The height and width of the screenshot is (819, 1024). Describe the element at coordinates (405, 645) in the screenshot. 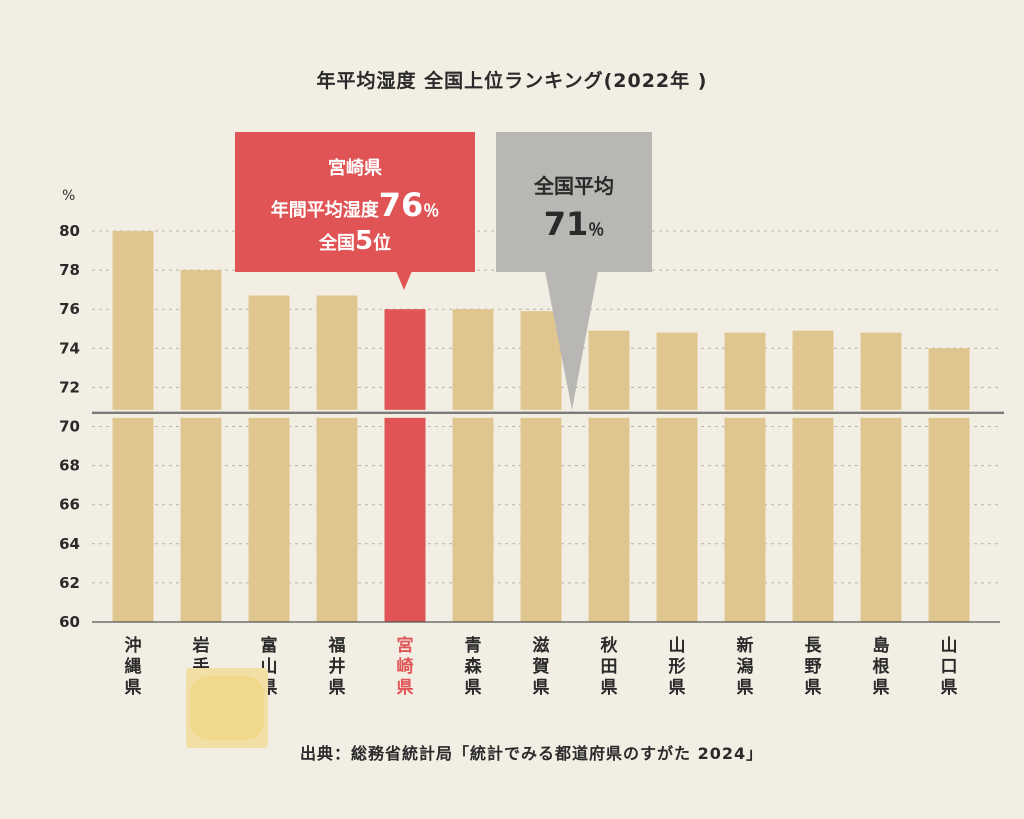

I see `x-tick-label: 宮` at that location.